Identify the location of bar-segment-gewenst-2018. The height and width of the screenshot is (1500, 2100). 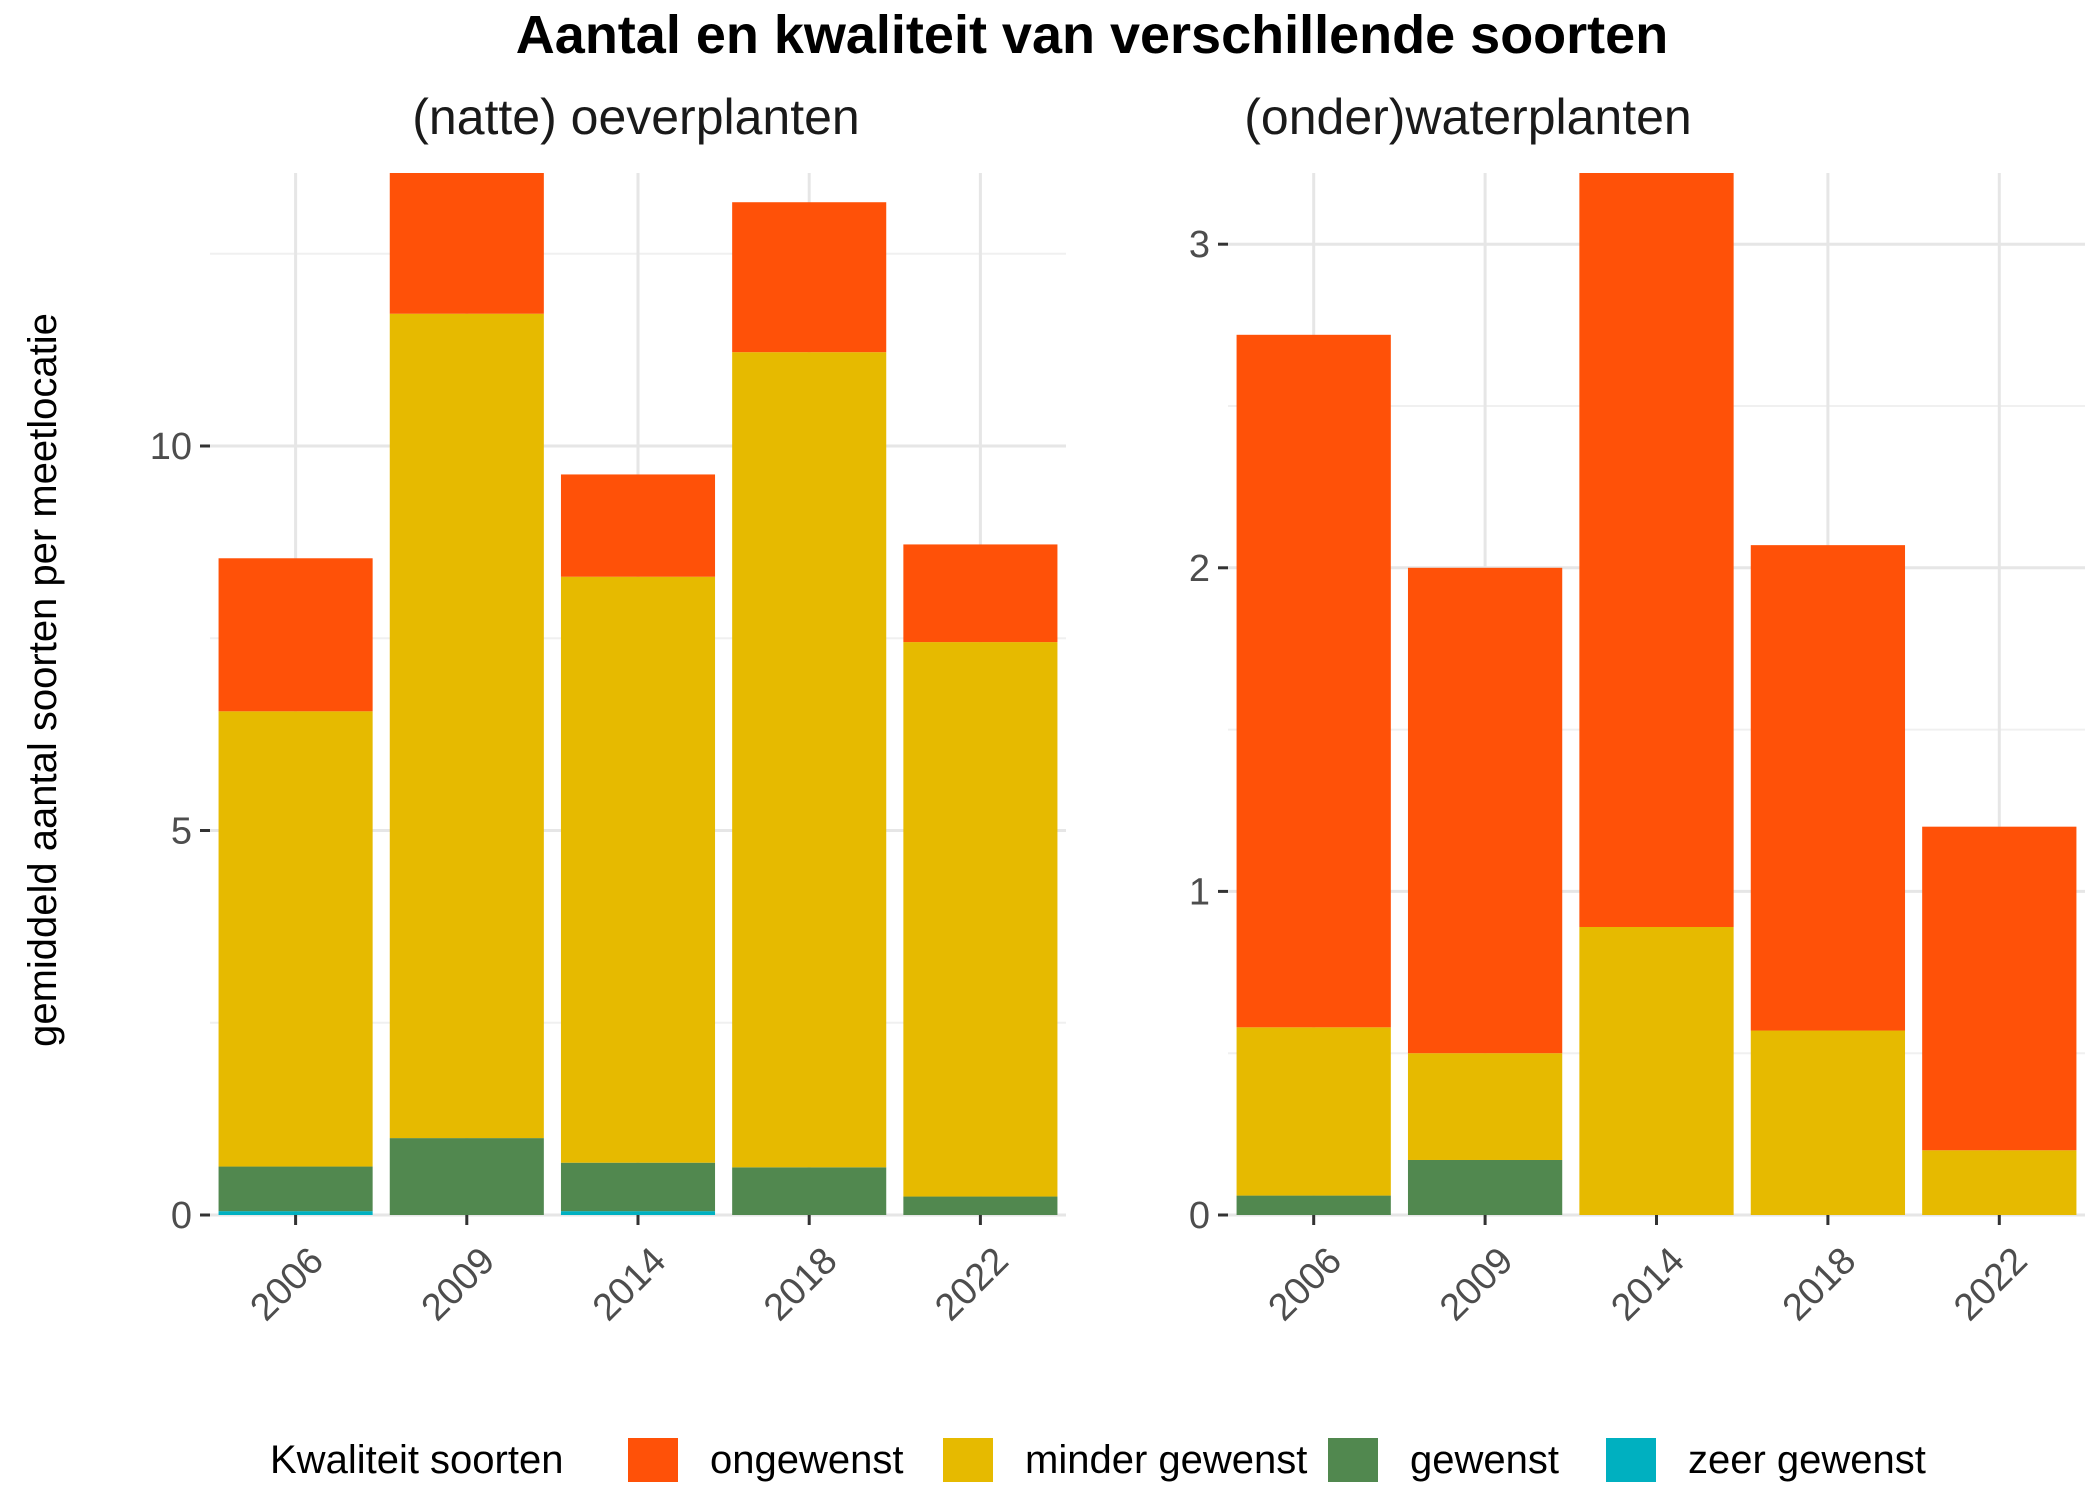
(809, 1191).